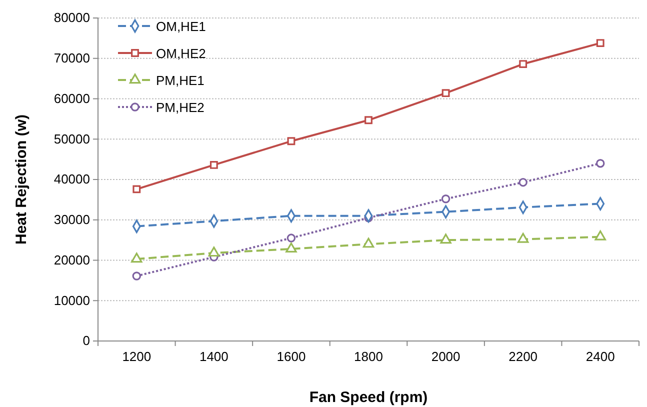 This screenshot has width=647, height=407. Describe the element at coordinates (523, 356) in the screenshot. I see `x-tick-label: 2200` at that location.